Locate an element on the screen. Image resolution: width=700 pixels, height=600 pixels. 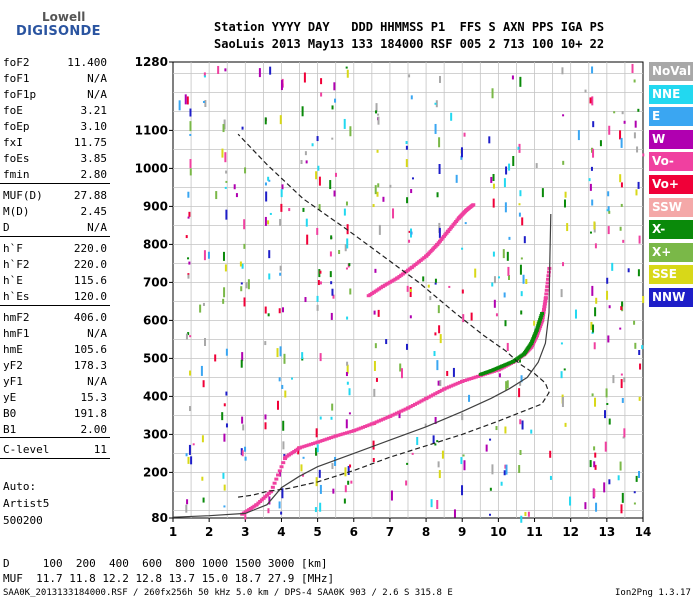
param-fof2: foF2 11.400 is located at coordinates (55, 63).